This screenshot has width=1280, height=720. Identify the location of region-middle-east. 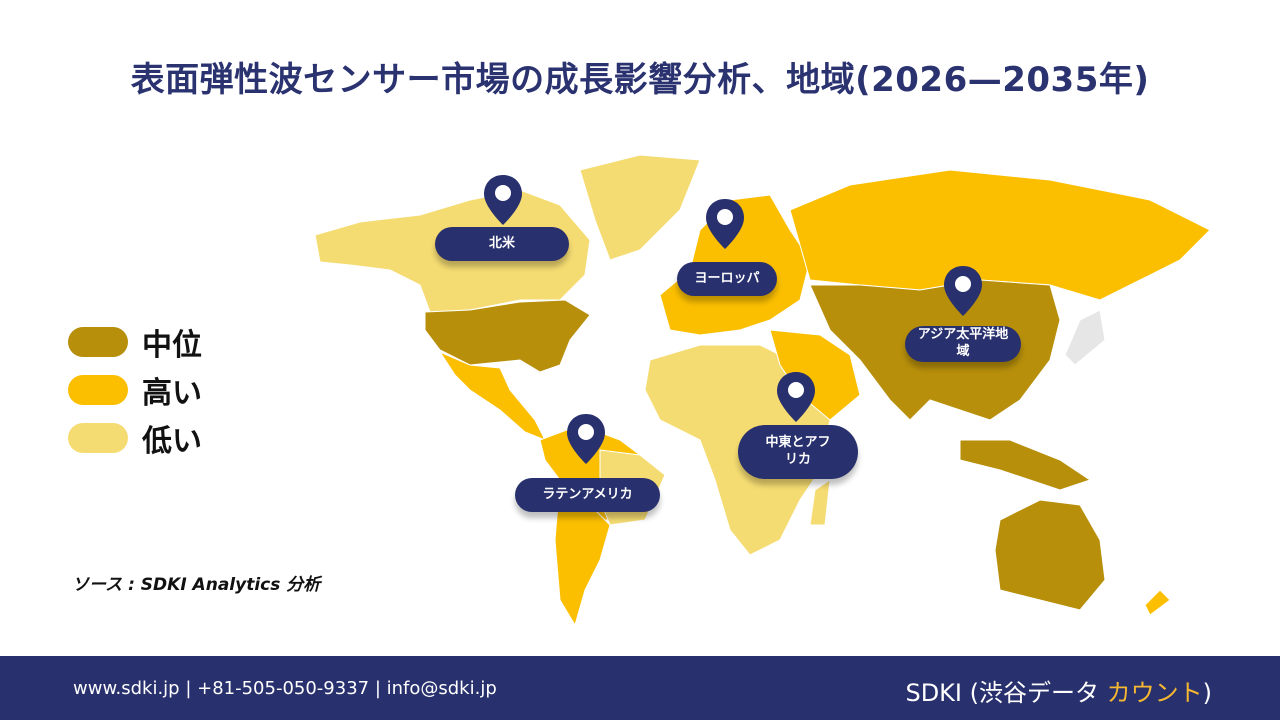
(815, 375).